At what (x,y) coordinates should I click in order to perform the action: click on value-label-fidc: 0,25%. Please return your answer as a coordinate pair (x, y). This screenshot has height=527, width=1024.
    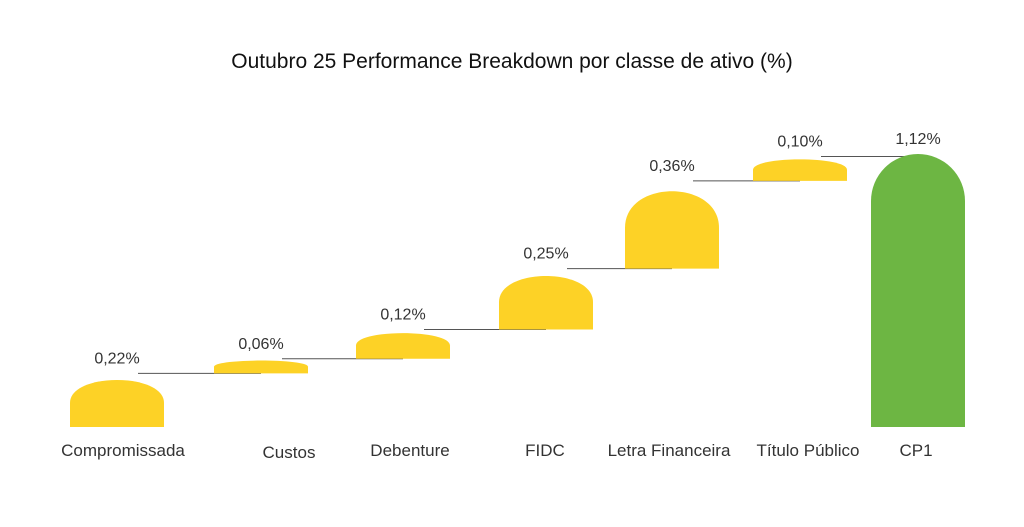
    Looking at the image, I should click on (545, 254).